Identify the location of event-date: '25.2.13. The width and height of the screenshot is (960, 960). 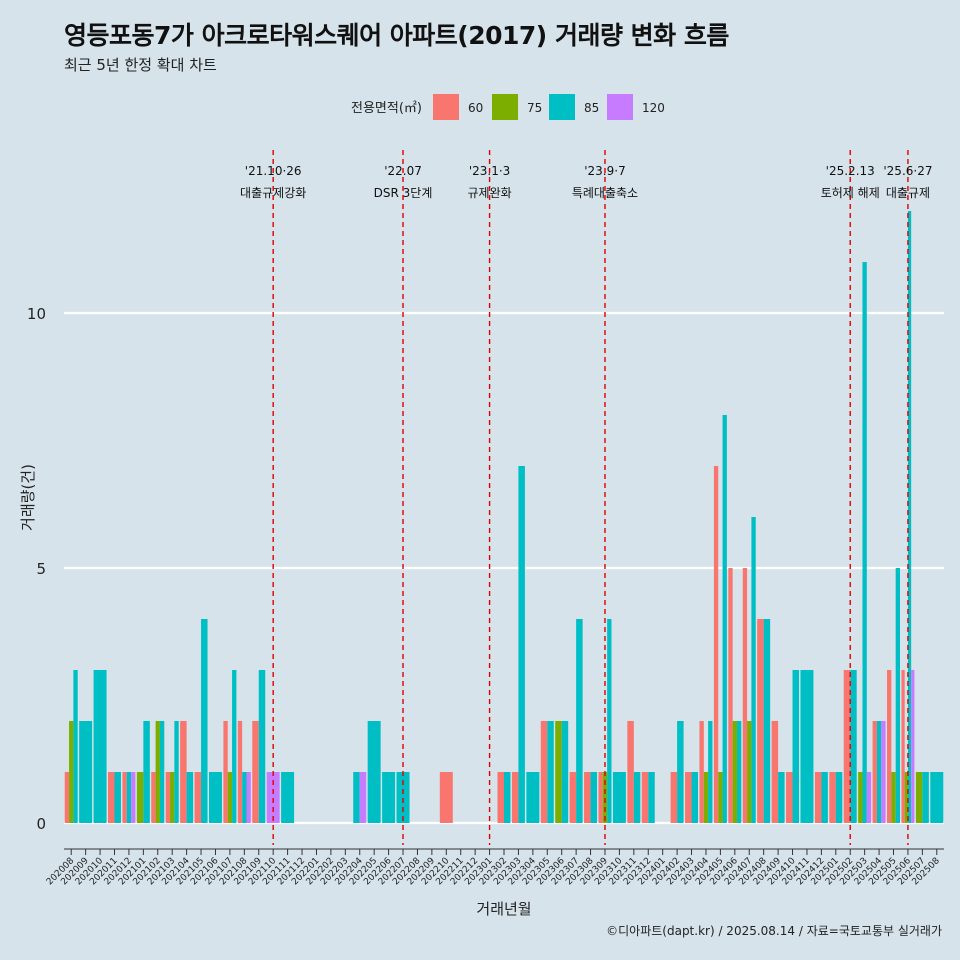
(850, 171).